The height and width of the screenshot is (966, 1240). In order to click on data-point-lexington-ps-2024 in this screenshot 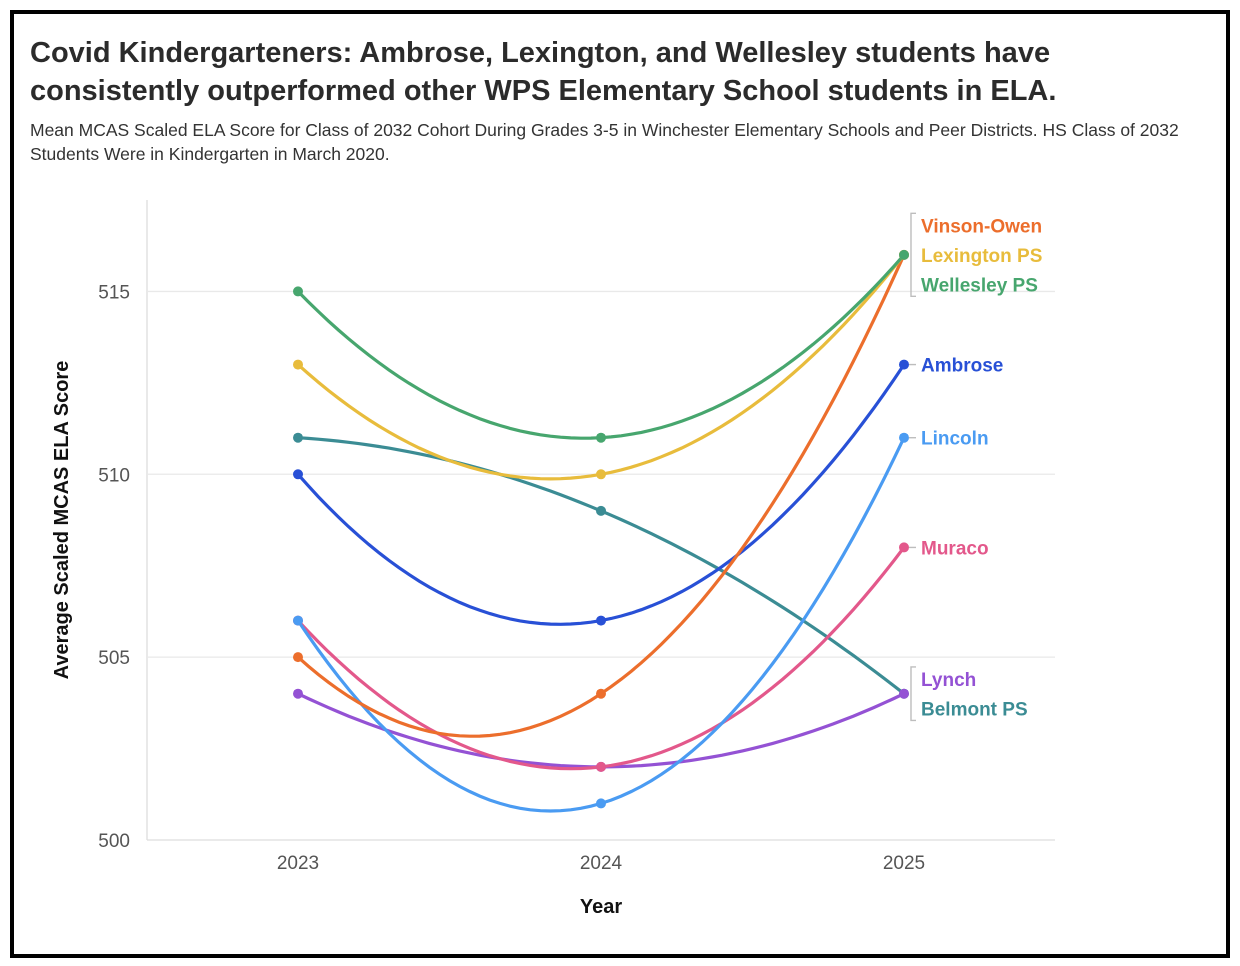, I will do `click(601, 474)`.